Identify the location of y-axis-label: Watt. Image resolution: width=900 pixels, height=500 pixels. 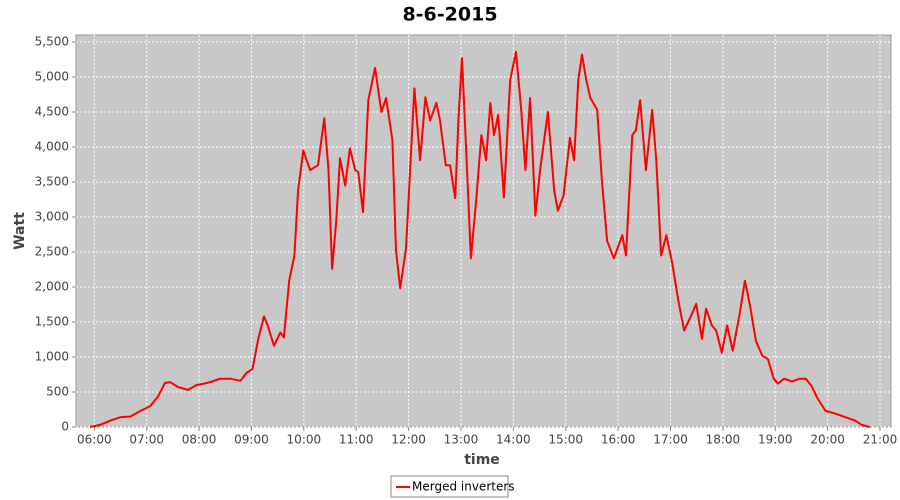
(20, 231).